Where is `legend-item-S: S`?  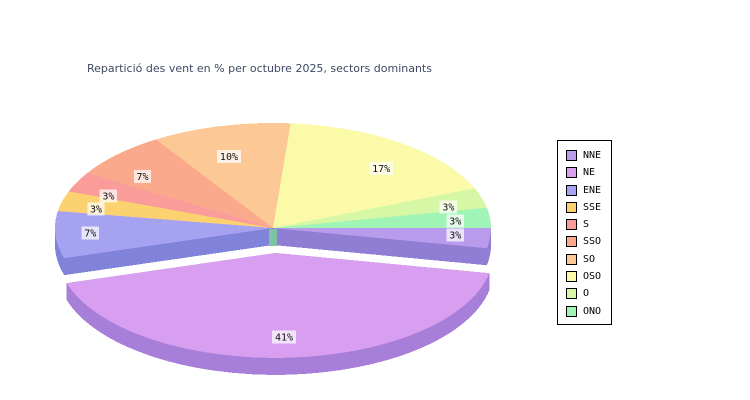 legend-item-S: S is located at coordinates (585, 225).